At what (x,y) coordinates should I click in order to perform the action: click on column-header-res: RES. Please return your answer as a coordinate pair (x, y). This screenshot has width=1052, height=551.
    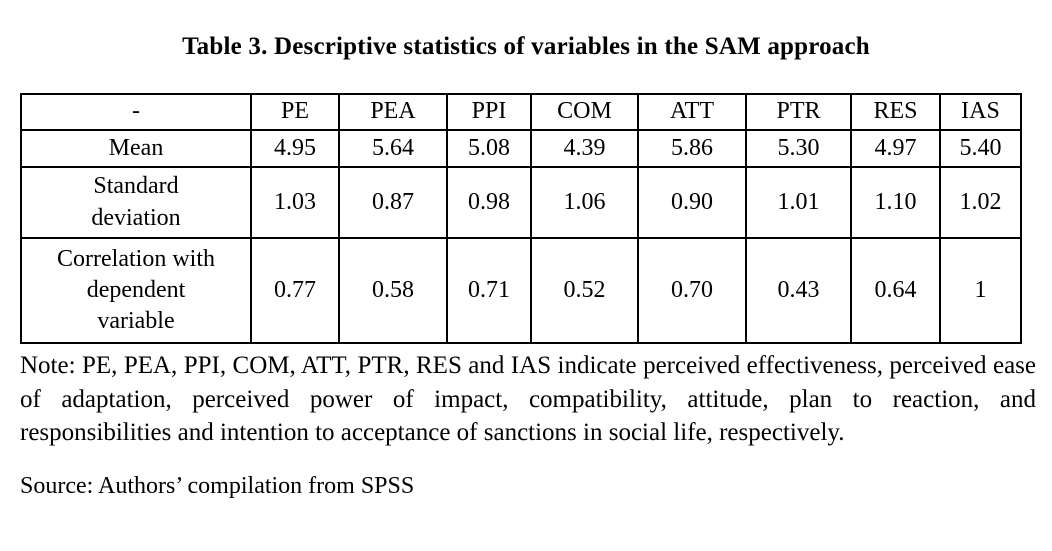
    Looking at the image, I should click on (895, 112).